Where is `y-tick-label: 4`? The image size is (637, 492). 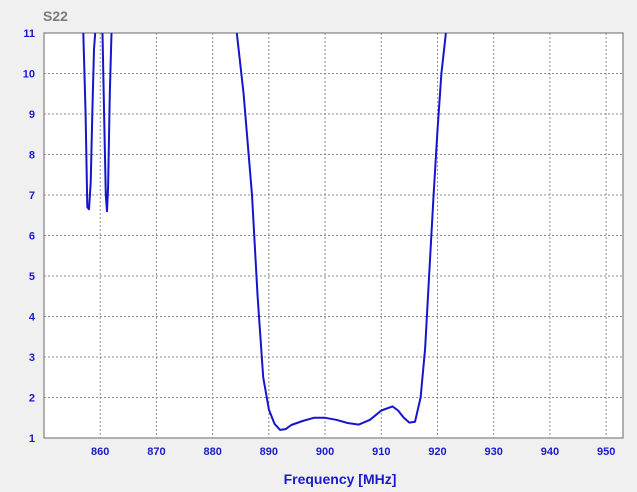 y-tick-label: 4 is located at coordinates (32, 318).